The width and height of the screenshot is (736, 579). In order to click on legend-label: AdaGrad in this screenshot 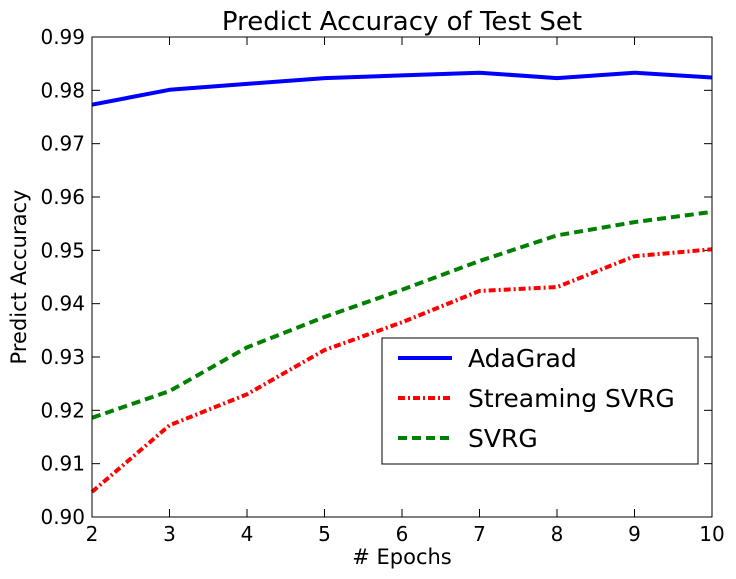, I will do `click(522, 358)`.